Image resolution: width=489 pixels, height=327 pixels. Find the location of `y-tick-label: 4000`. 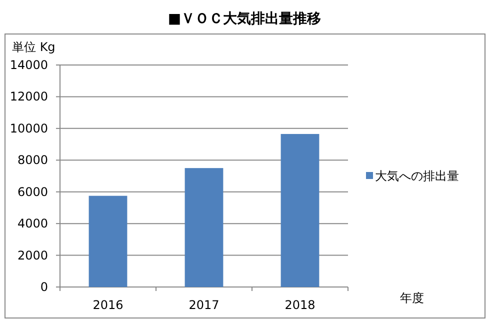

y-tick-label: 4000 is located at coordinates (32, 223).